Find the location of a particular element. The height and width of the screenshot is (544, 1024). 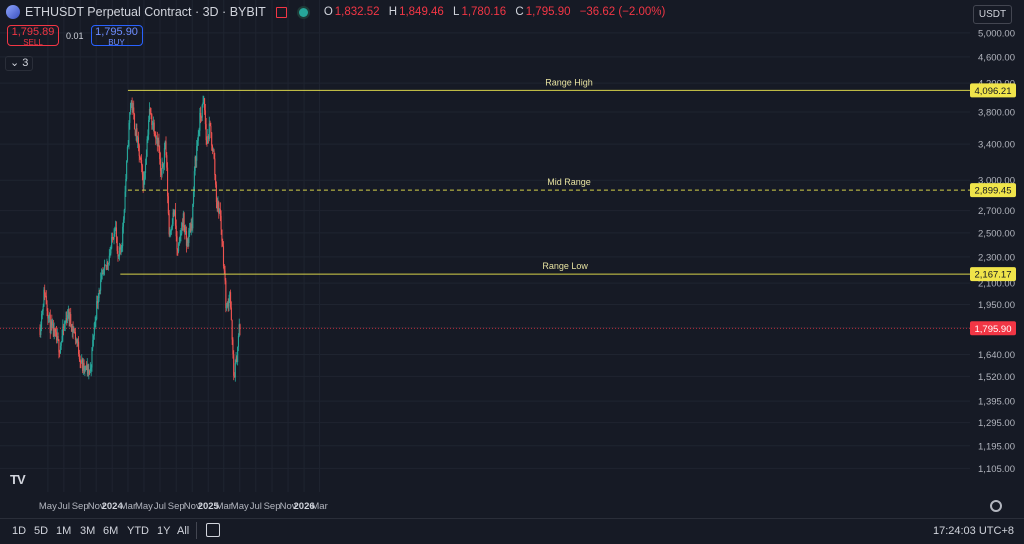

level-price-label: 2,167.17 is located at coordinates (993, 275).